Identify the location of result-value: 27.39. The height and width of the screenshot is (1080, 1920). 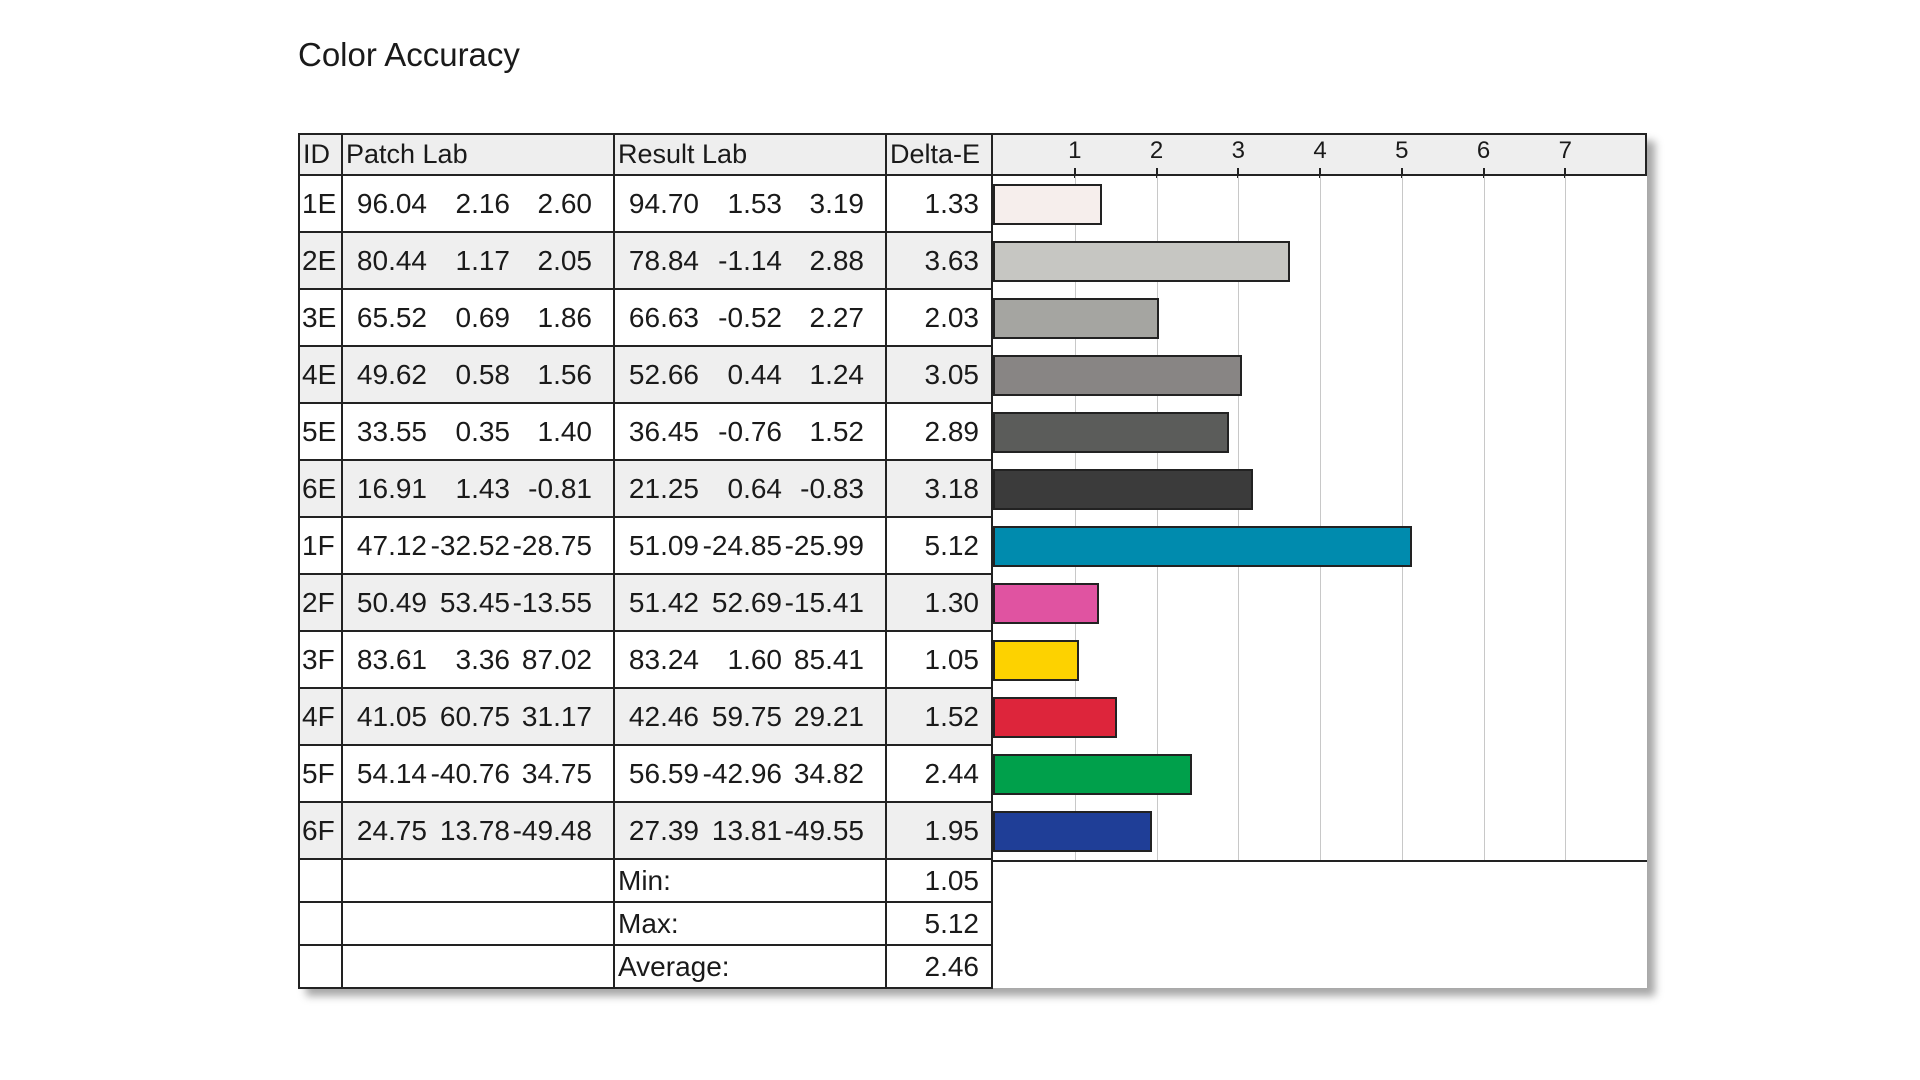
(663, 830).